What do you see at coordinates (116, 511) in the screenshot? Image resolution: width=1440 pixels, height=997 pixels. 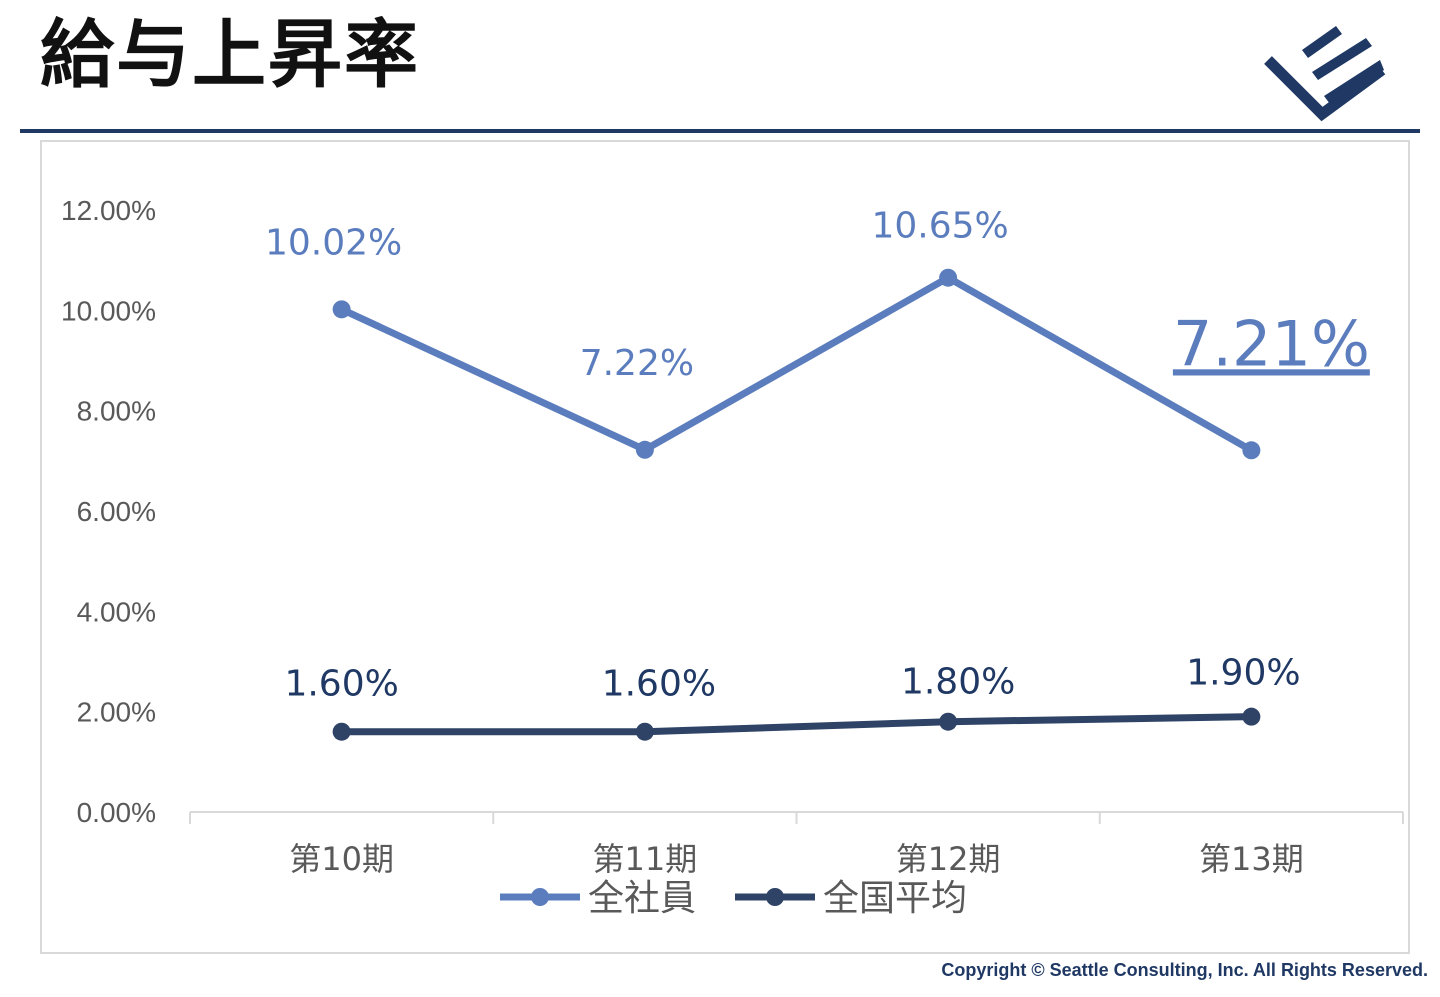 I see `y-tick-label: 6.00%` at bounding box center [116, 511].